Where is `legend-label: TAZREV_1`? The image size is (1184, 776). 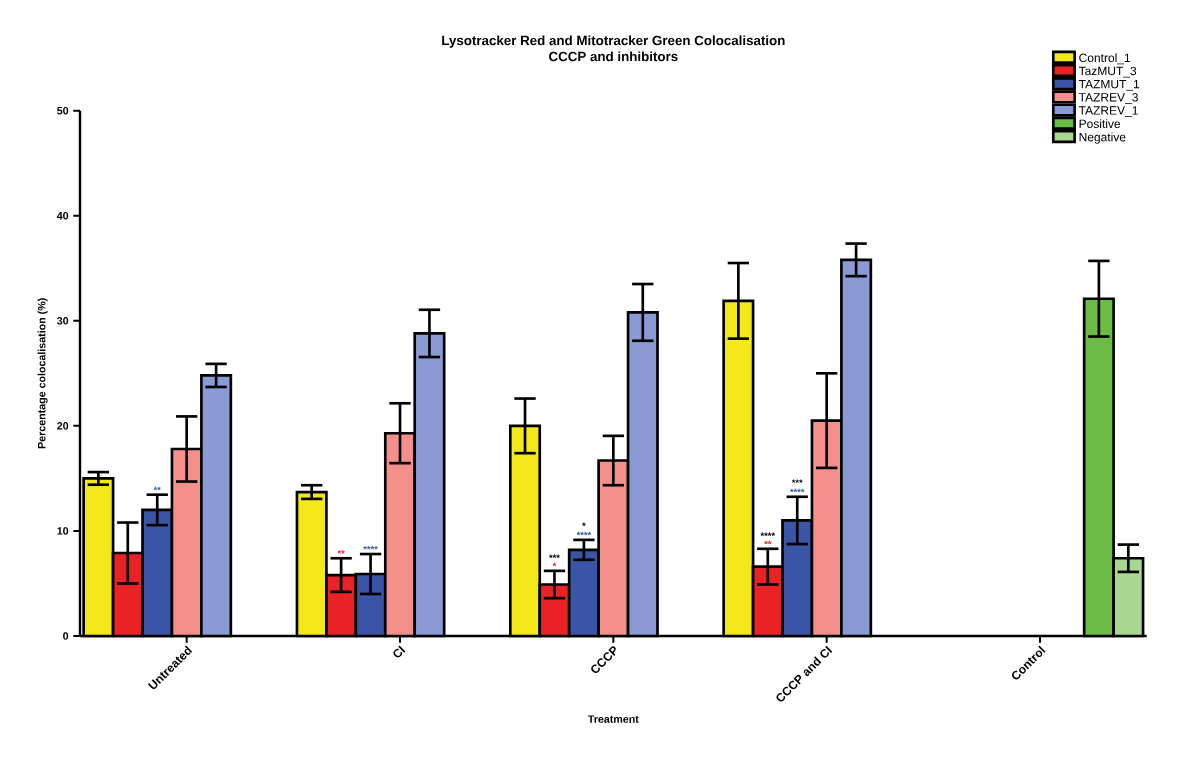
legend-label: TAZREV_1 is located at coordinates (1108, 111).